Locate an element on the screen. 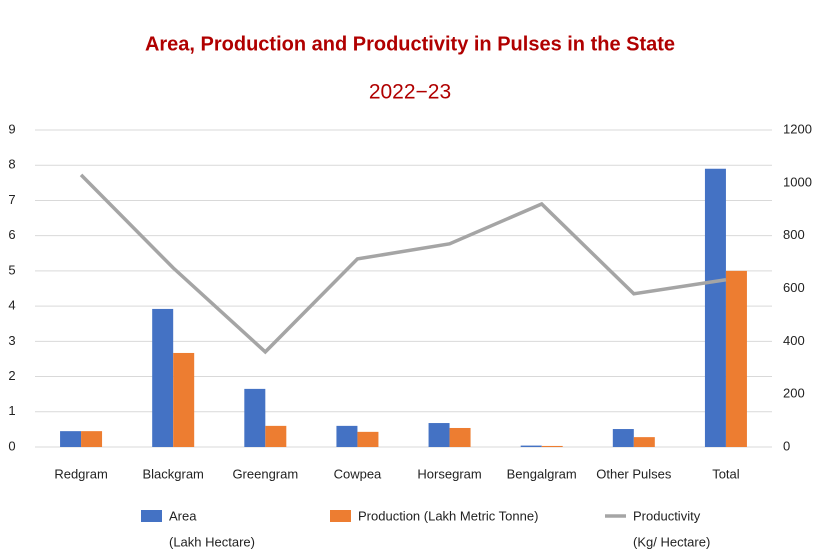 The width and height of the screenshot is (819, 553). y2-tick-label: 200 is located at coordinates (794, 393).